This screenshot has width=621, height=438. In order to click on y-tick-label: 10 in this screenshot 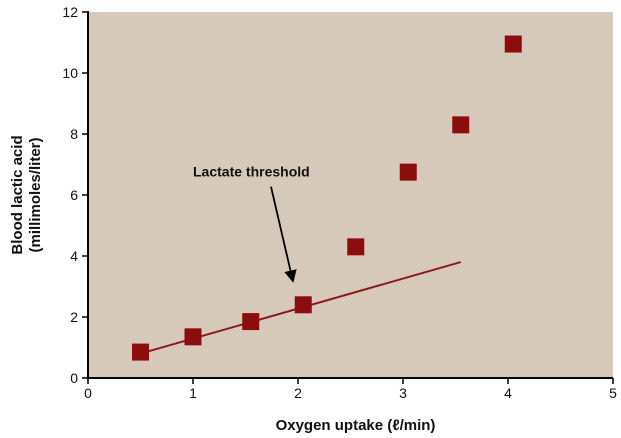, I will do `click(70, 73)`.